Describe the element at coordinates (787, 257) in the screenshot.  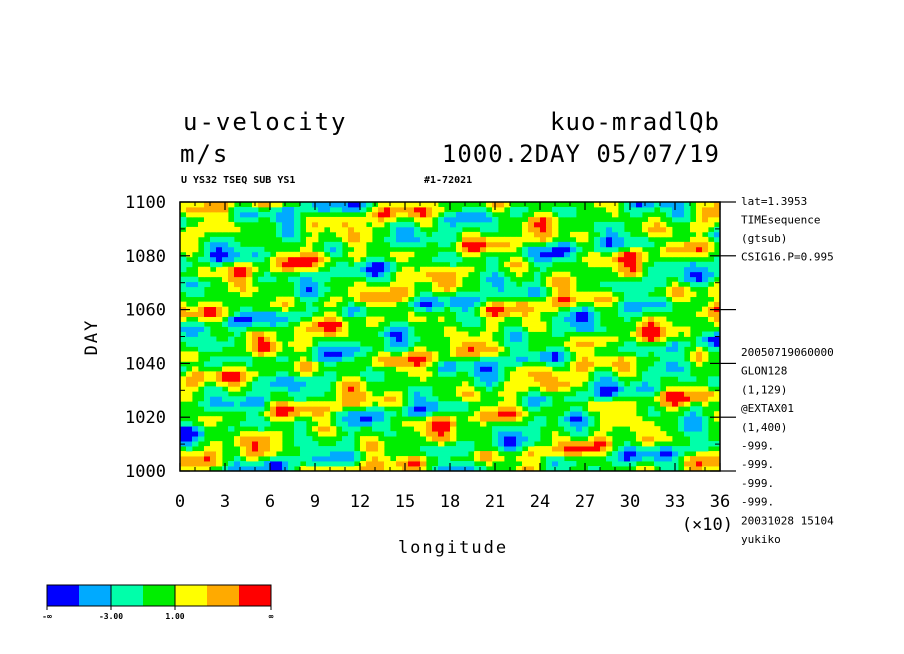
I see `side-info-line: CSIG16.P=0.995` at that location.